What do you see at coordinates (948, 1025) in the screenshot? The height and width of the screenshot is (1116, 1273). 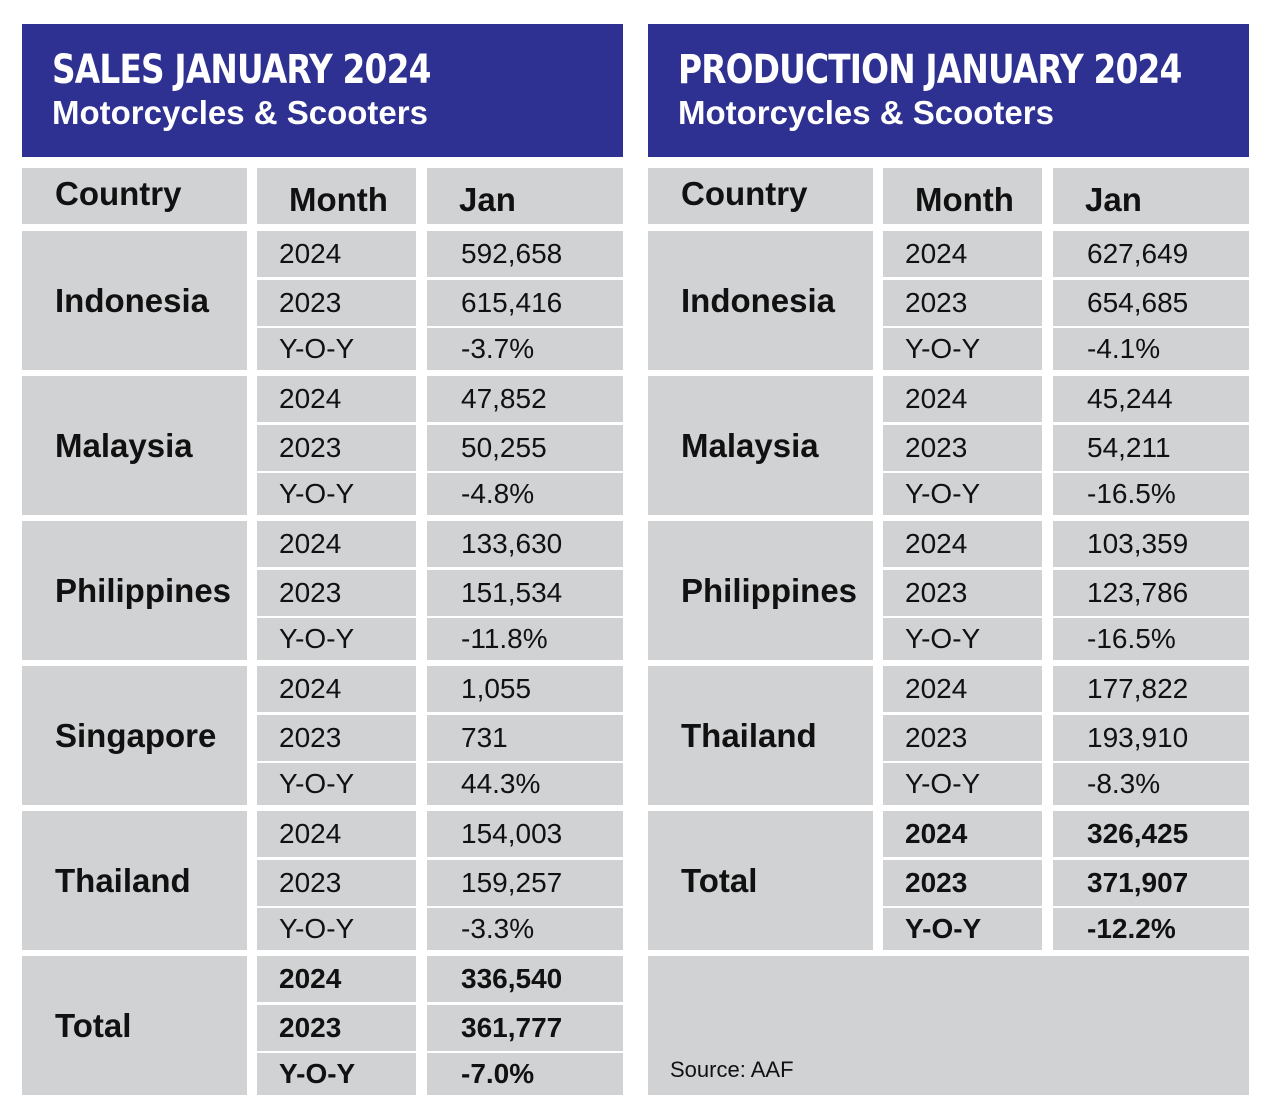 I see `source-block: Source: AAF` at bounding box center [948, 1025].